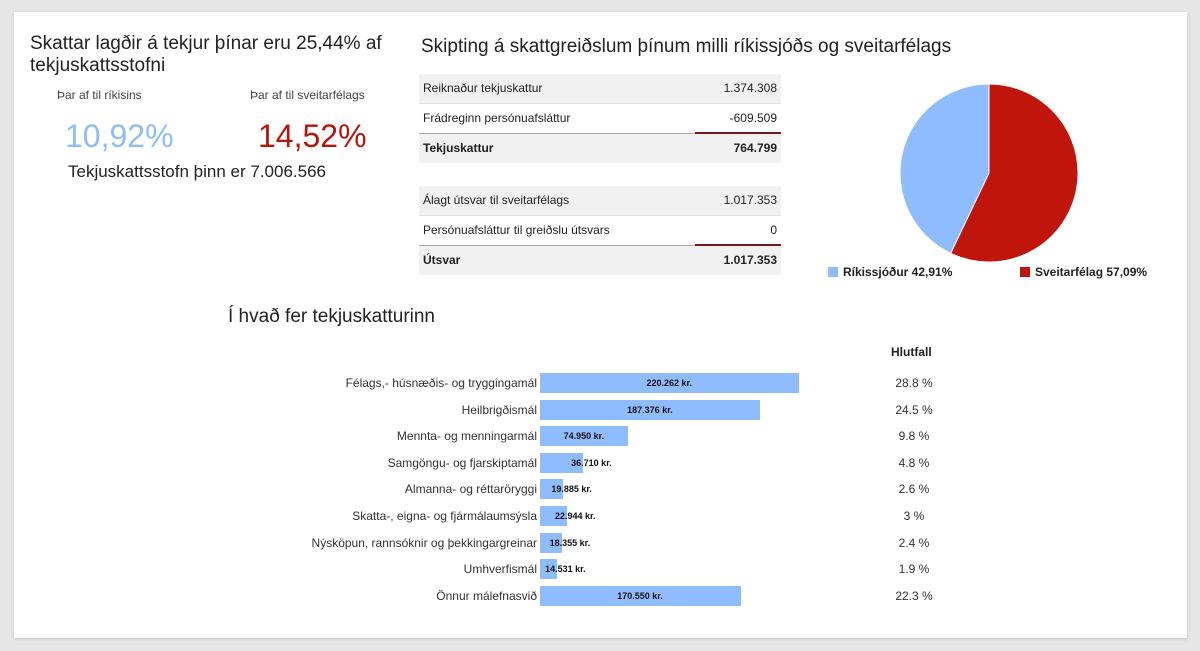  What do you see at coordinates (331, 316) in the screenshot?
I see `breakdown-title: Í hvað fer tekjuskatturinn` at bounding box center [331, 316].